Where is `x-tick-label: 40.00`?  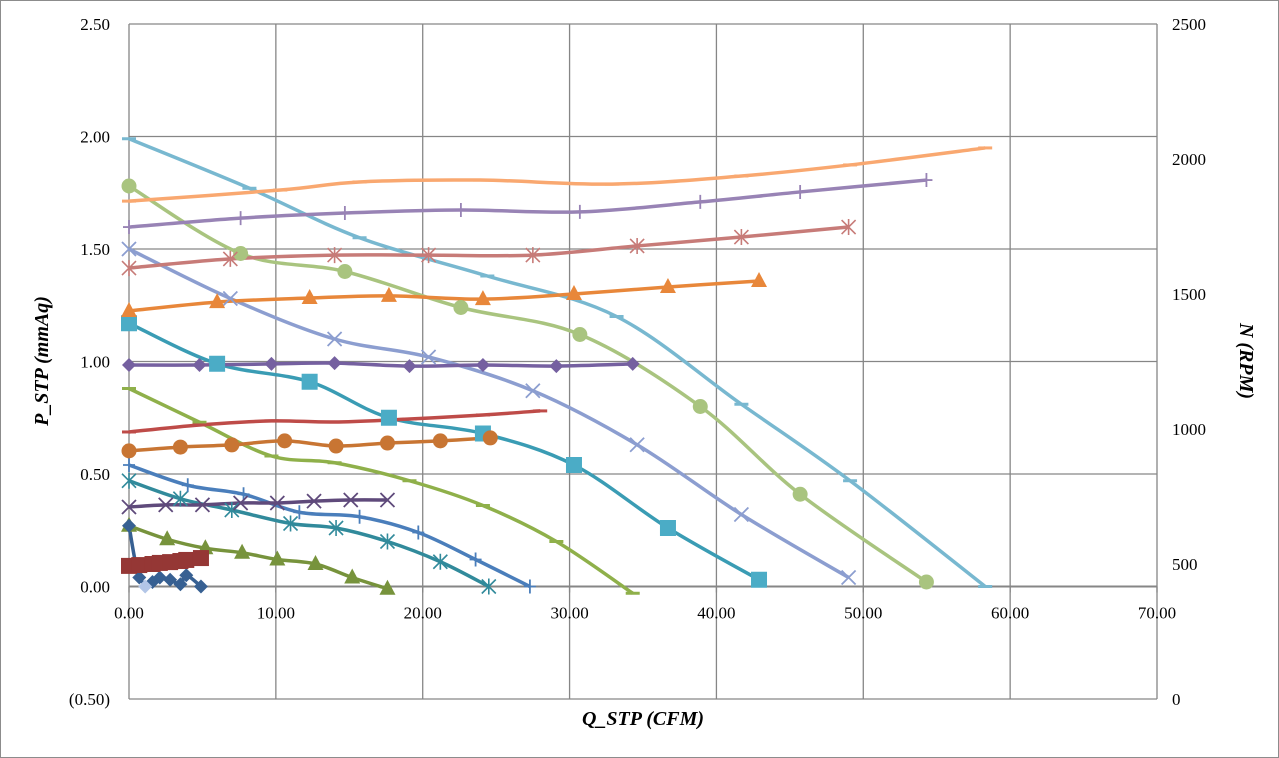
x-tick-label: 40.00 is located at coordinates (716, 613).